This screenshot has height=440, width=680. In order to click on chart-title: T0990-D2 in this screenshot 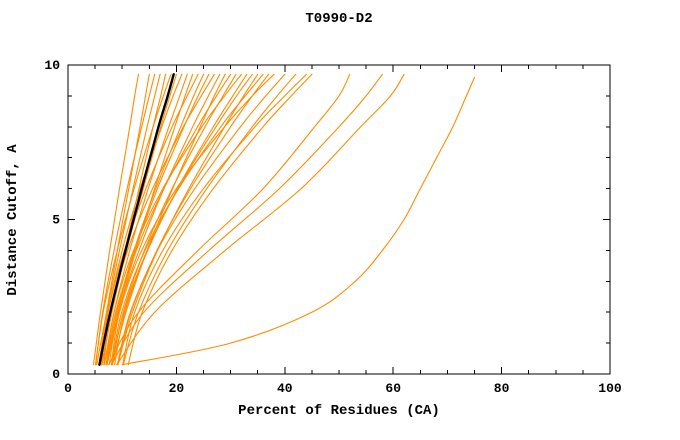, I will do `click(338, 19)`.